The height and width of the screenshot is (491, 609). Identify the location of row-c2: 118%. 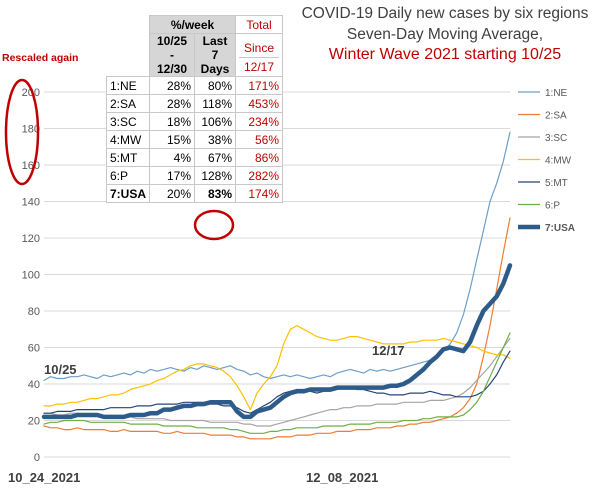
(215, 103).